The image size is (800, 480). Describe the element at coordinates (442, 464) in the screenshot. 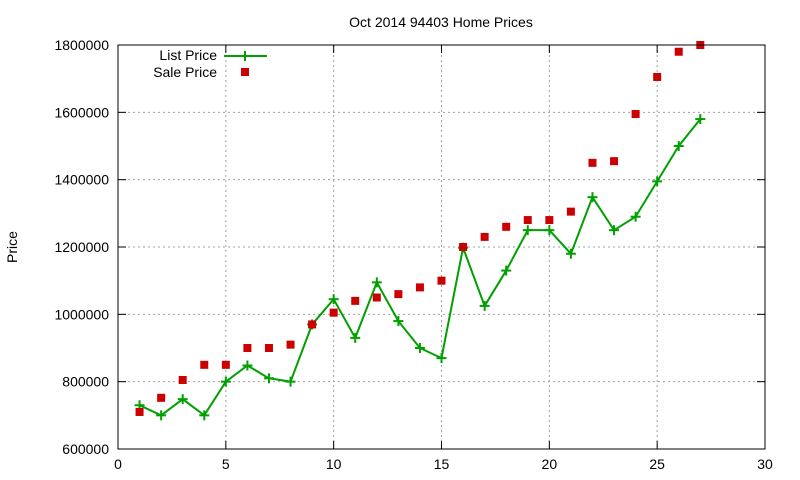

I see `x-tick-label: 15` at that location.